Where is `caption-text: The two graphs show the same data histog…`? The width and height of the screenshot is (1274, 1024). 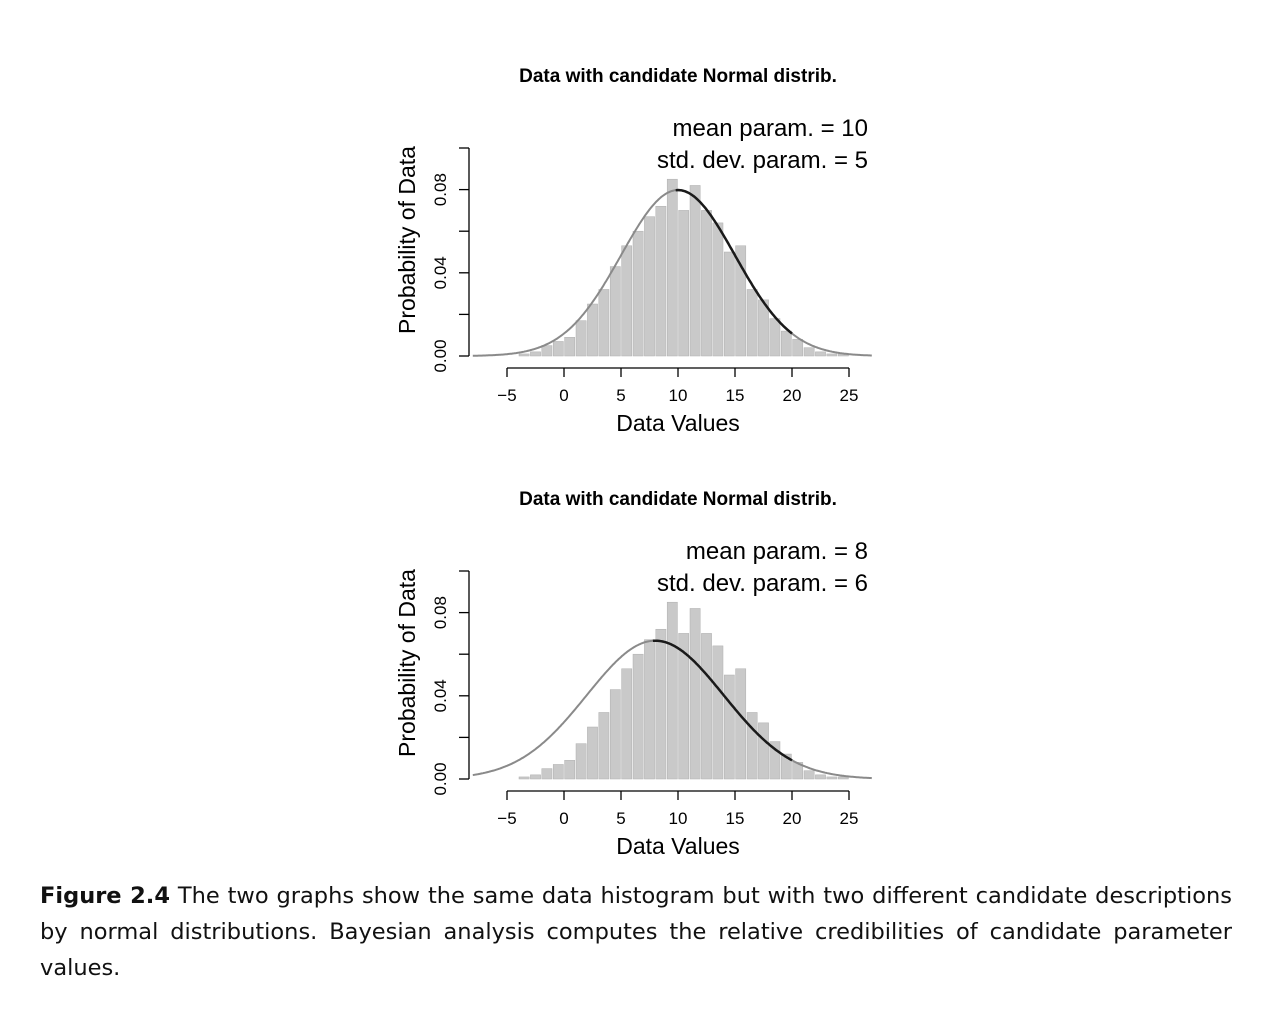
caption-text: The two graphs show the same data histog… is located at coordinates (636, 932).